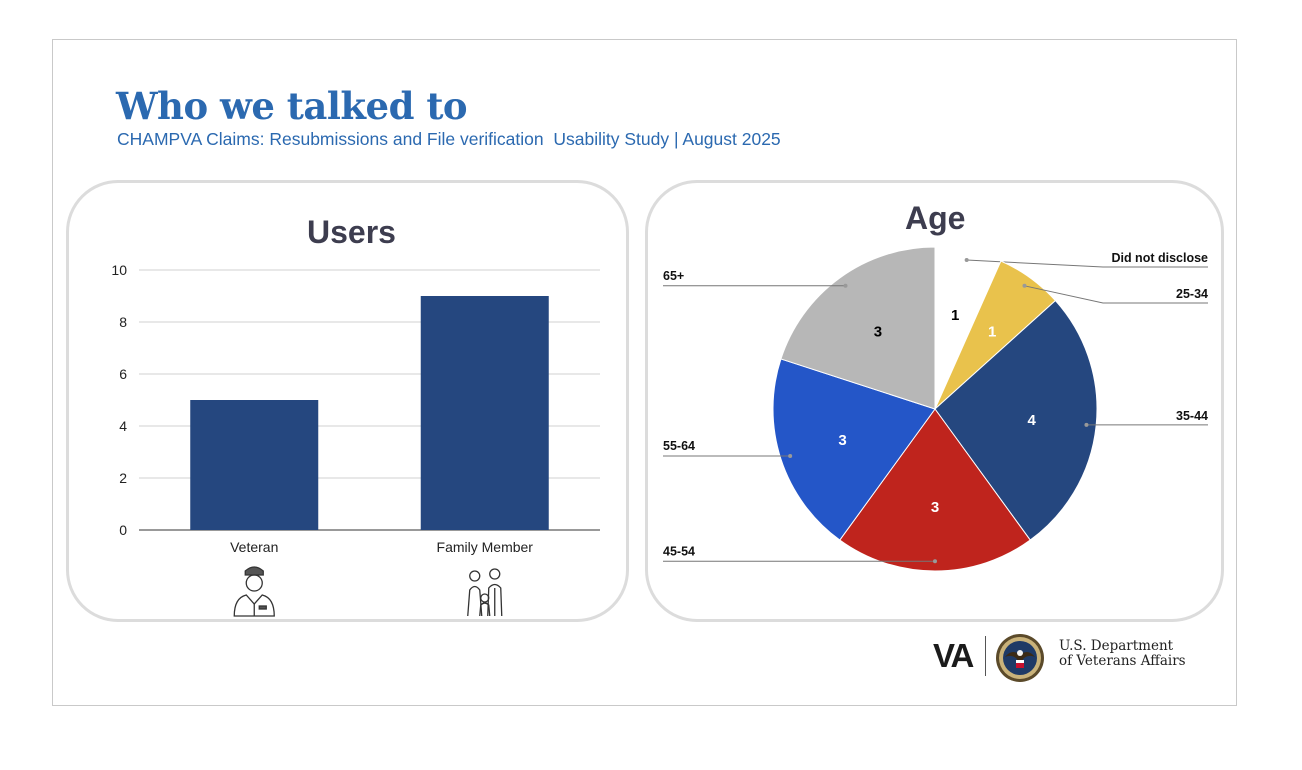 This screenshot has width=1302, height=770. I want to click on family-child-head-shape, so click(485, 598).